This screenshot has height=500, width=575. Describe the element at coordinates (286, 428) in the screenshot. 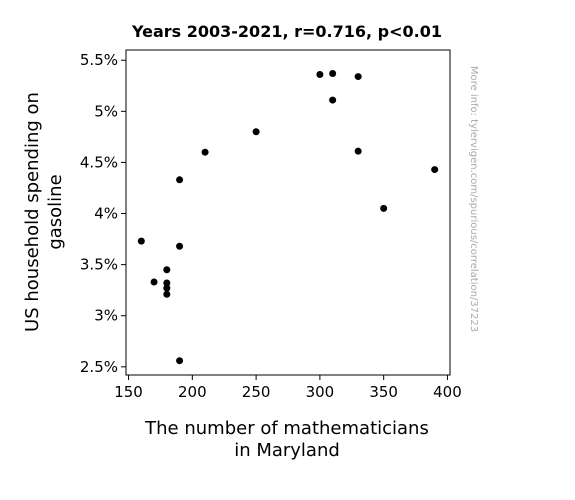

I see `x-axis-label-line-1: The number of mathematicians` at that location.